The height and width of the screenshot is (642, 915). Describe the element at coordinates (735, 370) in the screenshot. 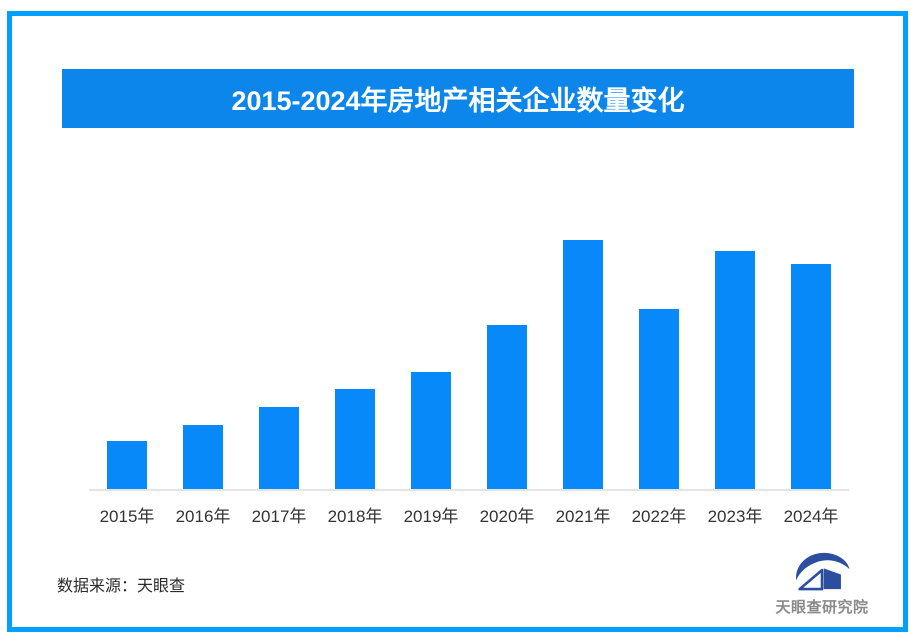

I see `bar-2023年` at that location.